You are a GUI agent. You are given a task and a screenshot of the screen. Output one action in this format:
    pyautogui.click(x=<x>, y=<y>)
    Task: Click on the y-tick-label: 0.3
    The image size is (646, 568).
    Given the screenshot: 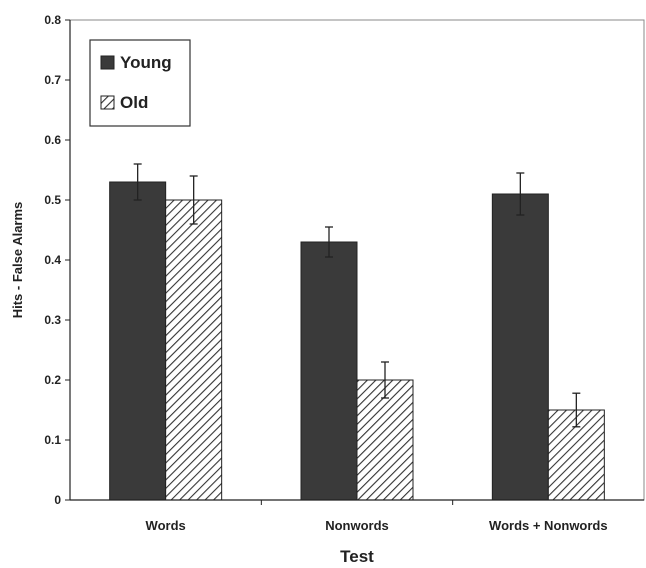 What is the action you would take?
    pyautogui.click(x=52, y=320)
    